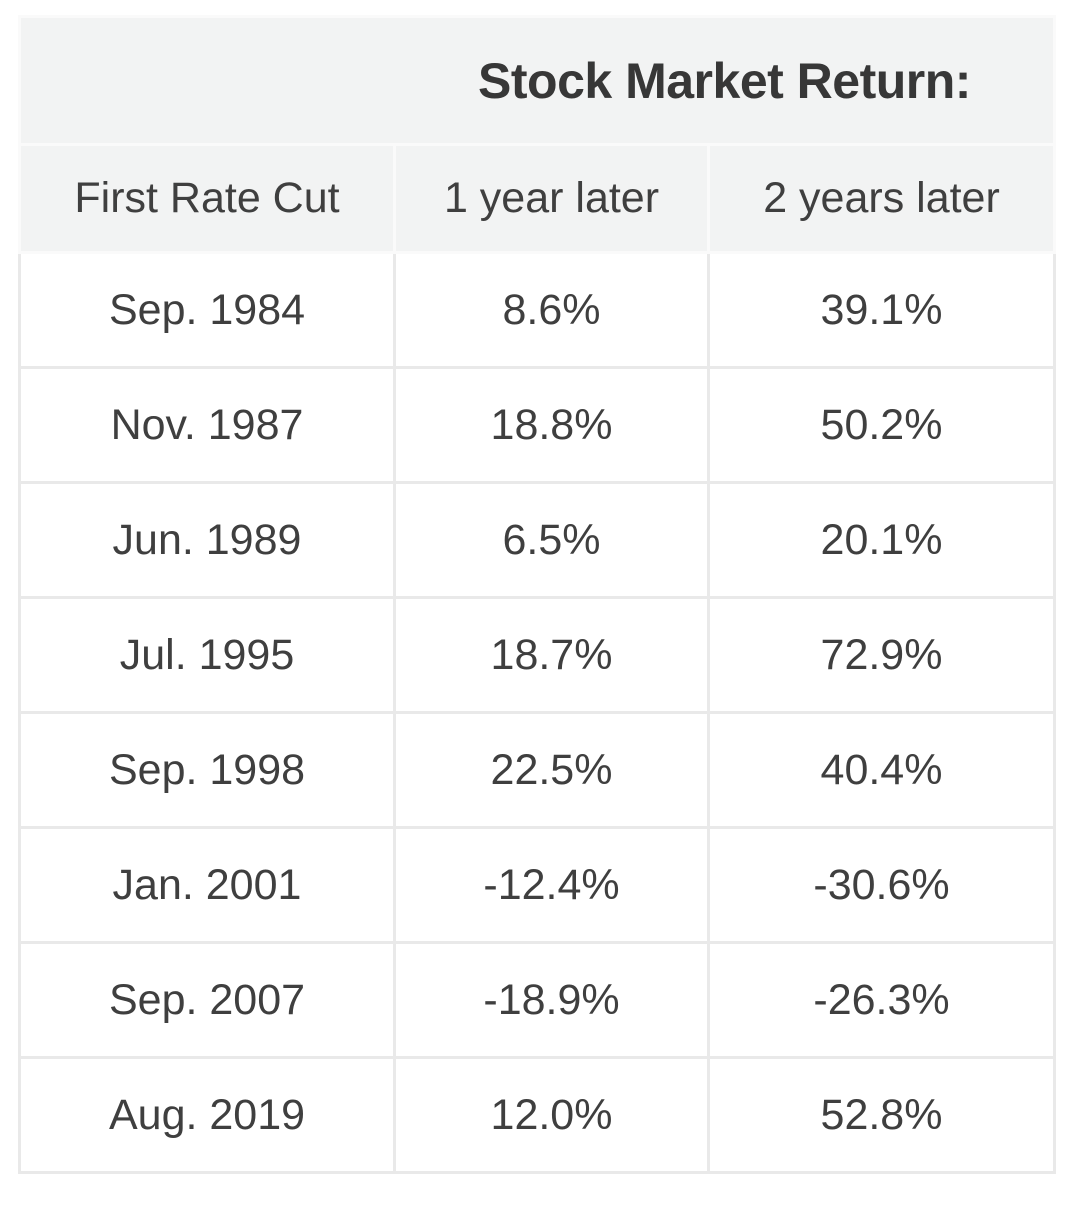  I want to click on table-row: Sep. 2007 -18.9% -26.3%, so click(537, 1000).